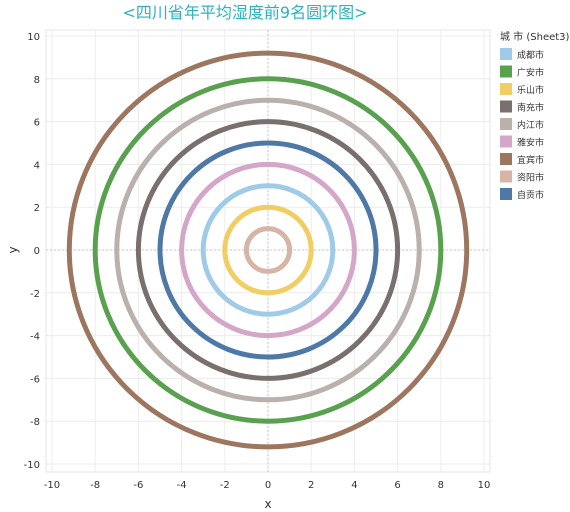 This screenshot has height=512, width=570. Describe the element at coordinates (33, 37) in the screenshot. I see `y-tick-label: 10` at that location.